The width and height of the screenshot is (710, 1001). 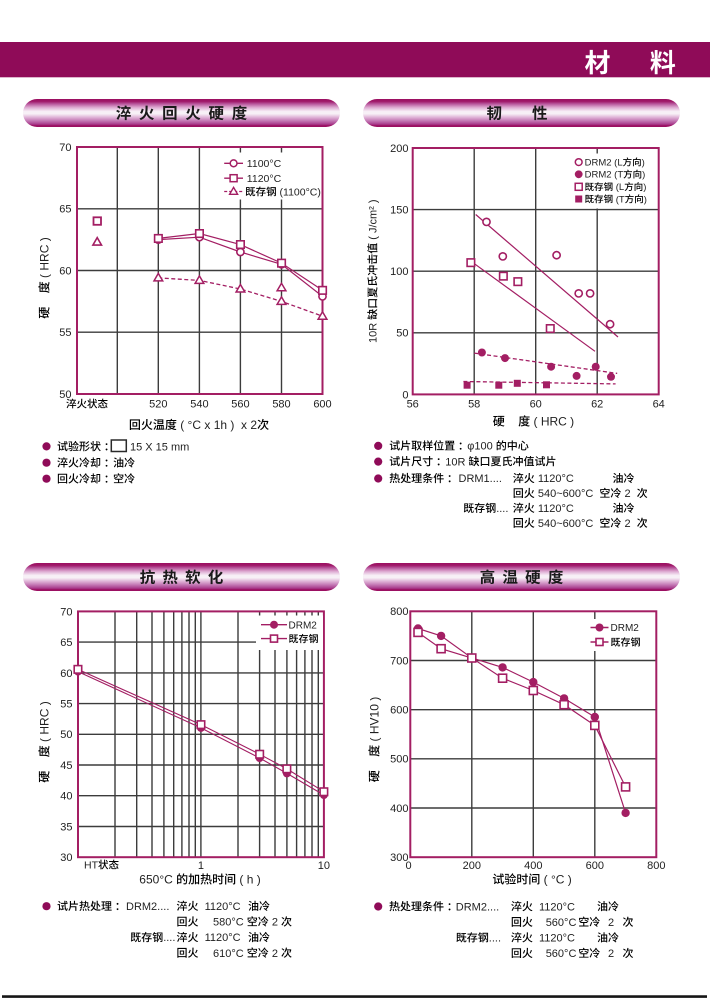 I want to click on svg-text: (1100°C), so click(x=299, y=192).